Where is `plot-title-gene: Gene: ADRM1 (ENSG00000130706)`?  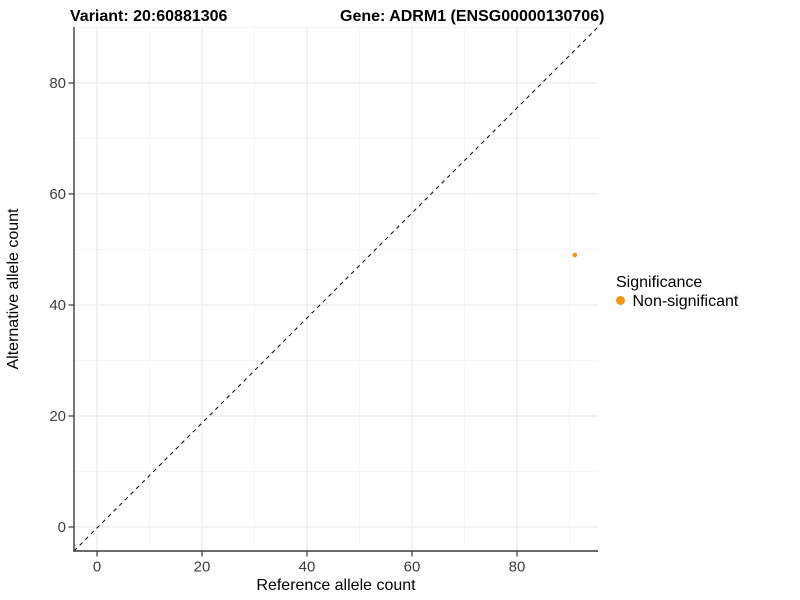
plot-title-gene: Gene: ADRM1 (ENSG00000130706) is located at coordinates (472, 16).